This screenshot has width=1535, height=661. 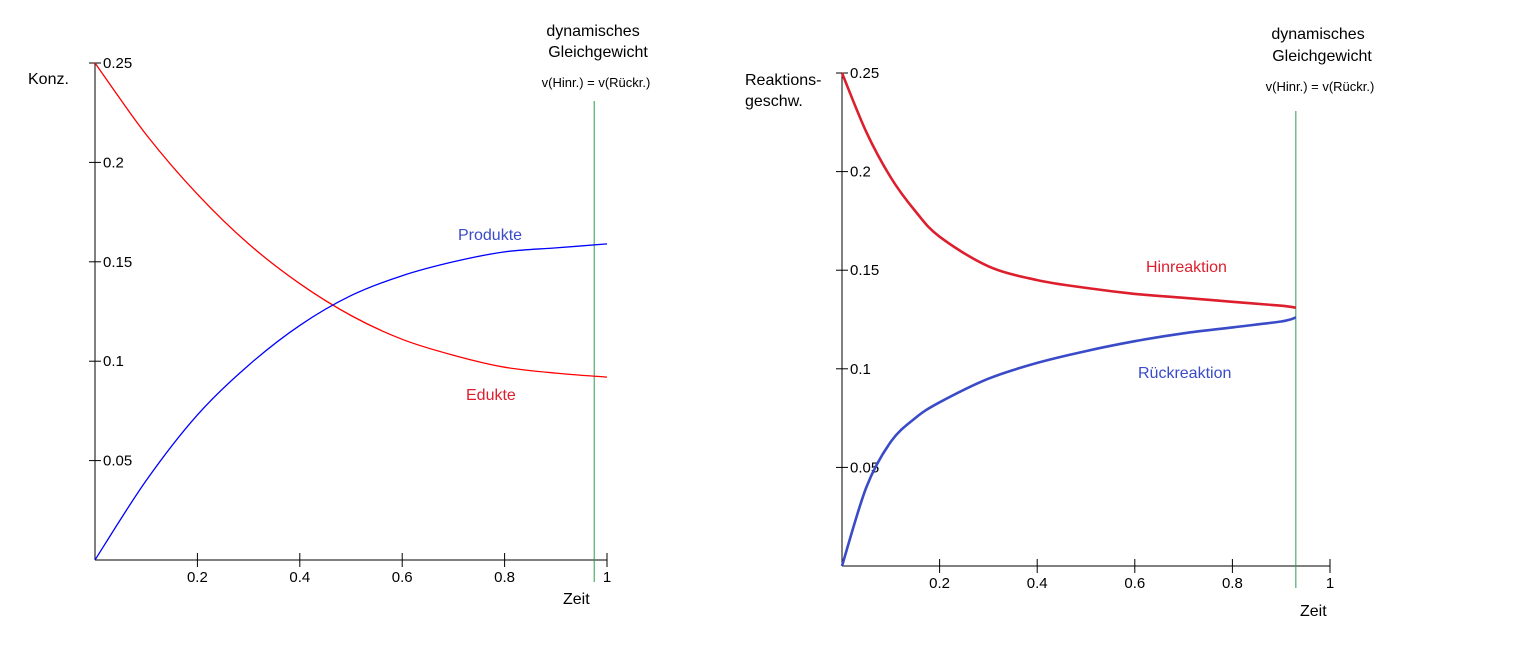 What do you see at coordinates (1184, 373) in the screenshot?
I see `series-label-rueckreaktion: Rückreaktion` at bounding box center [1184, 373].